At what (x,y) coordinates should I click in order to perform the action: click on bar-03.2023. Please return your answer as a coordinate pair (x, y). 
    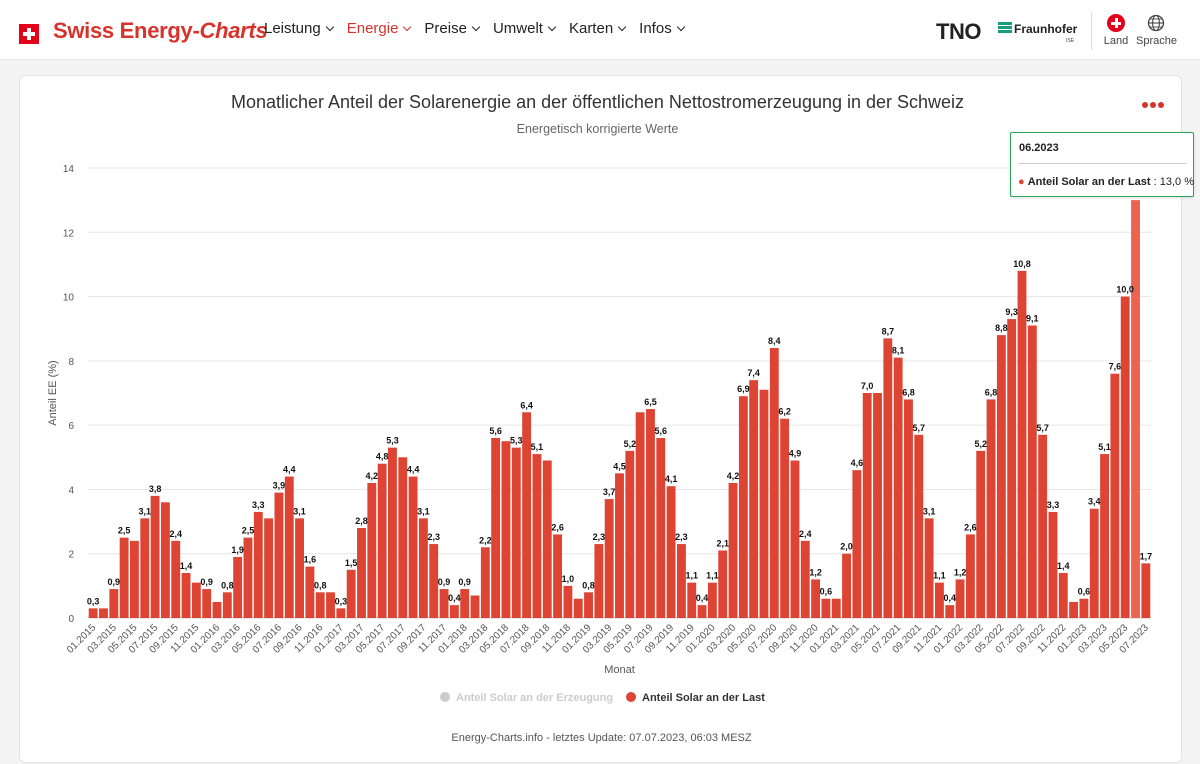
    Looking at the image, I should click on (1104, 536).